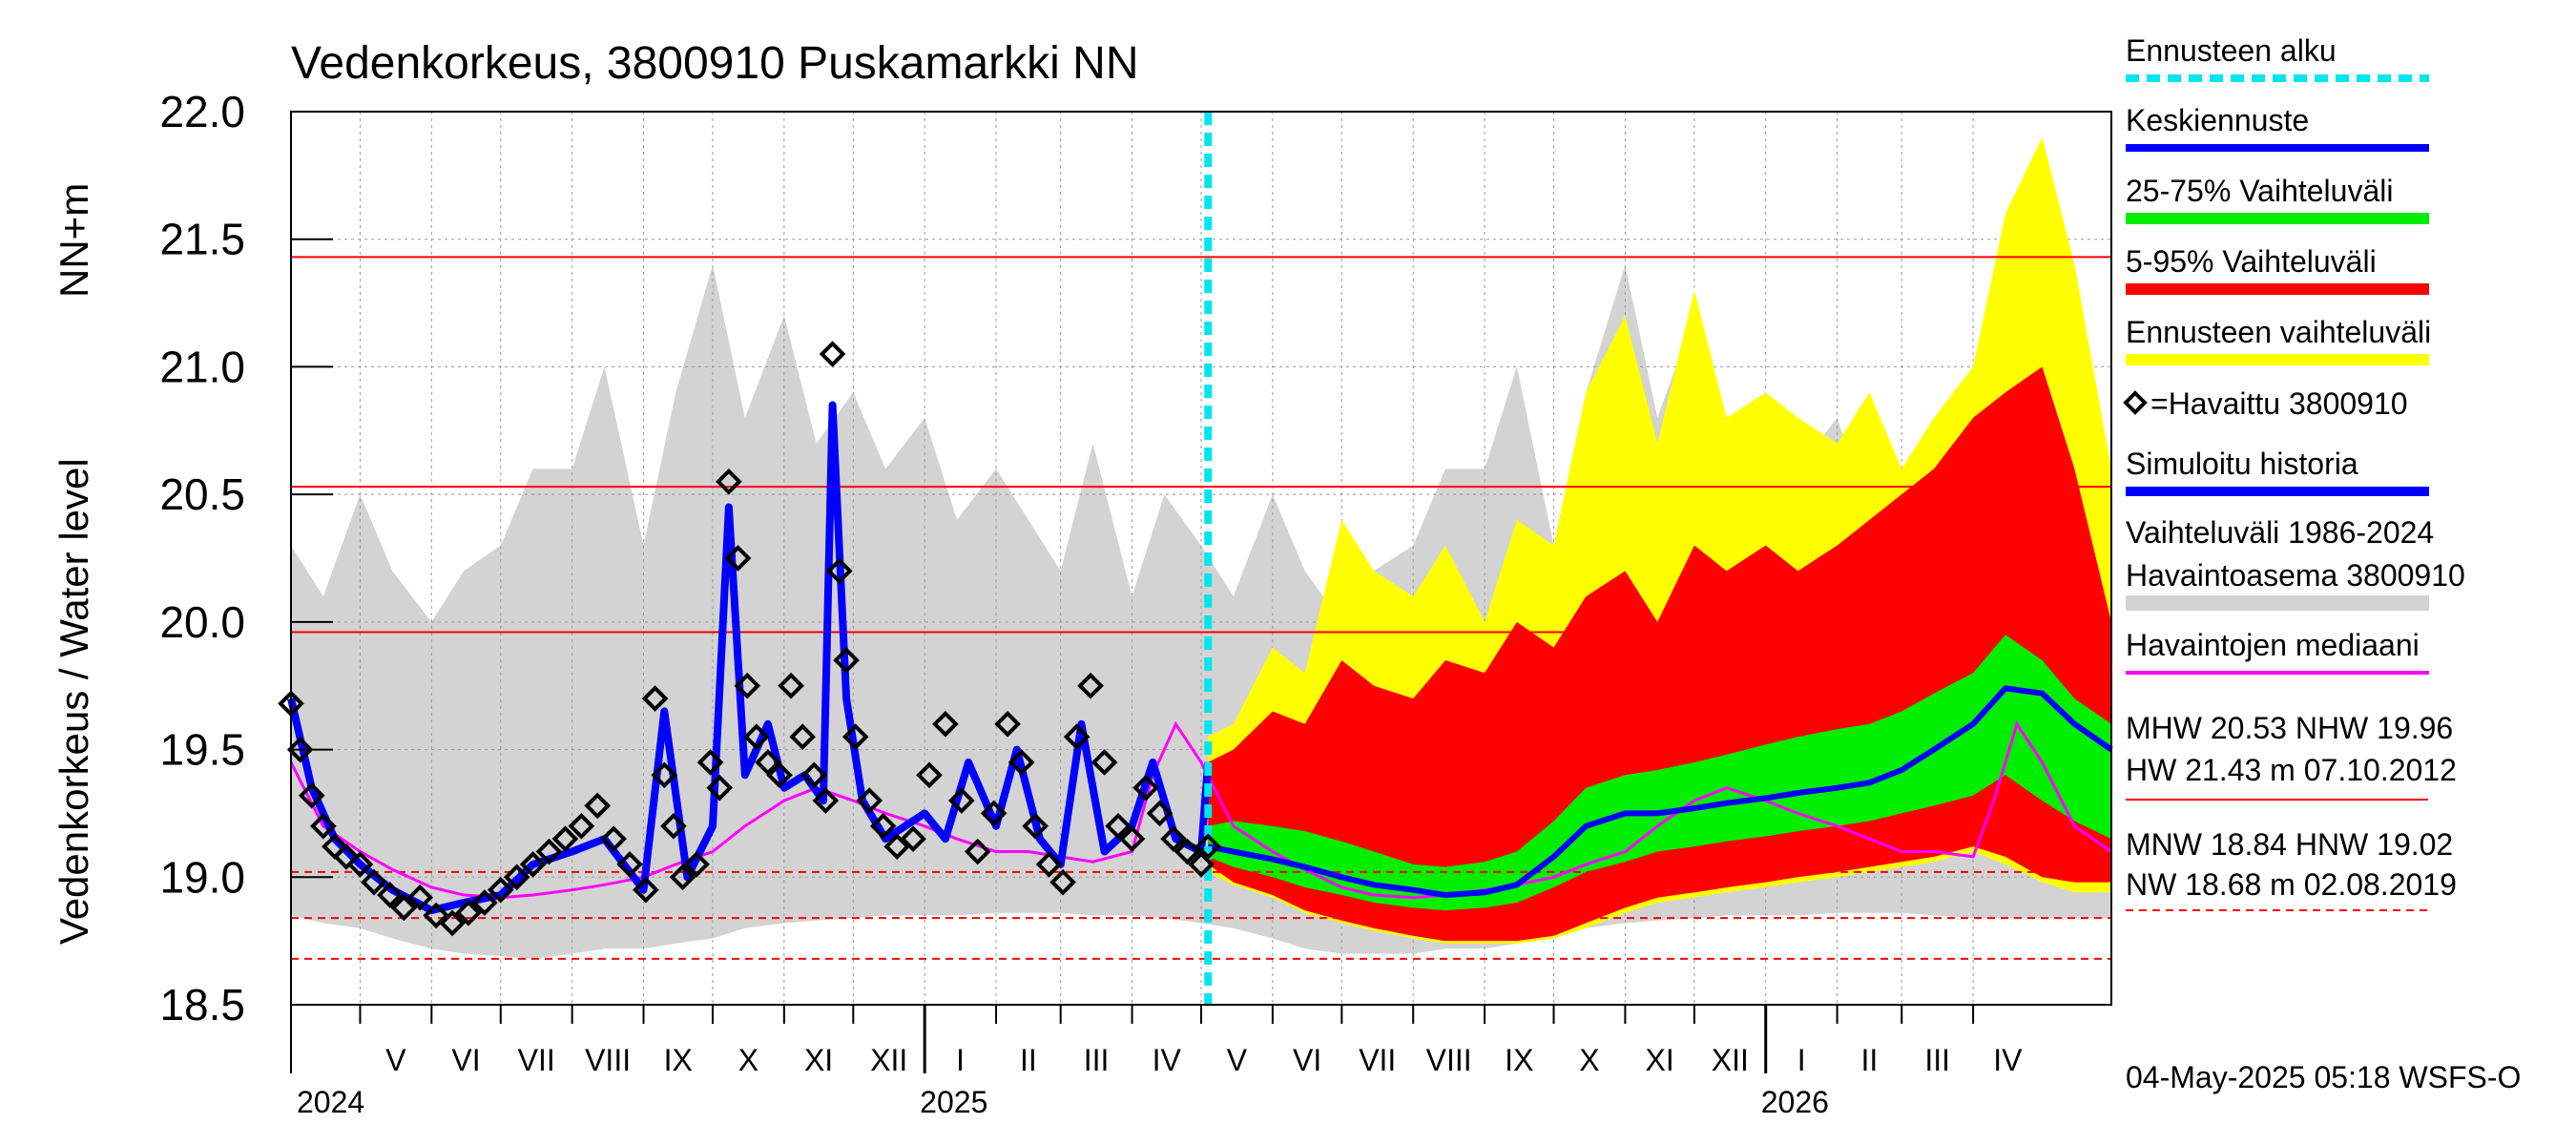 This screenshot has height=1145, width=2576. I want to click on legend-swatch, so click(2135, 403).